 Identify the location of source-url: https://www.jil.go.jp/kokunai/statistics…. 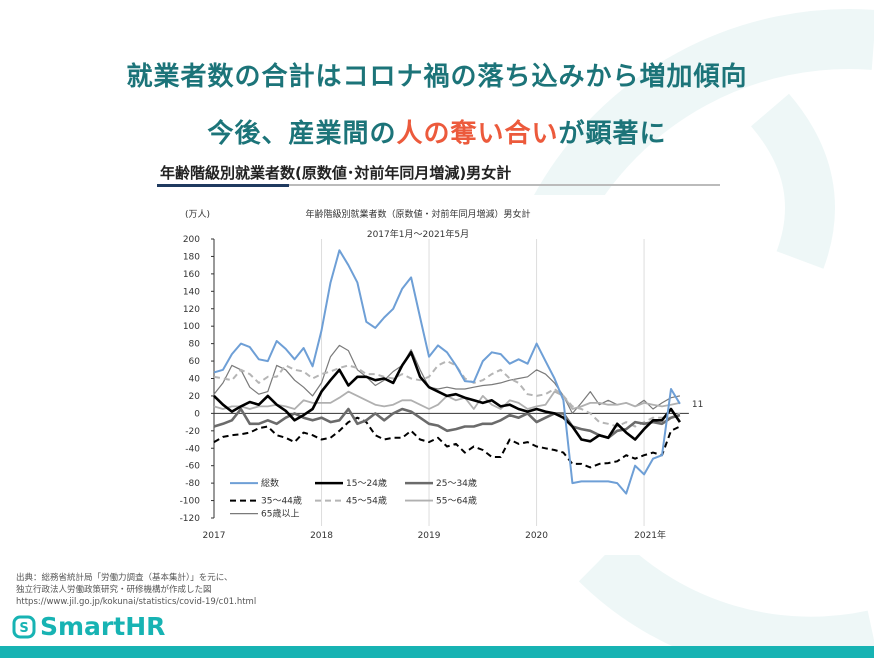
(136, 602).